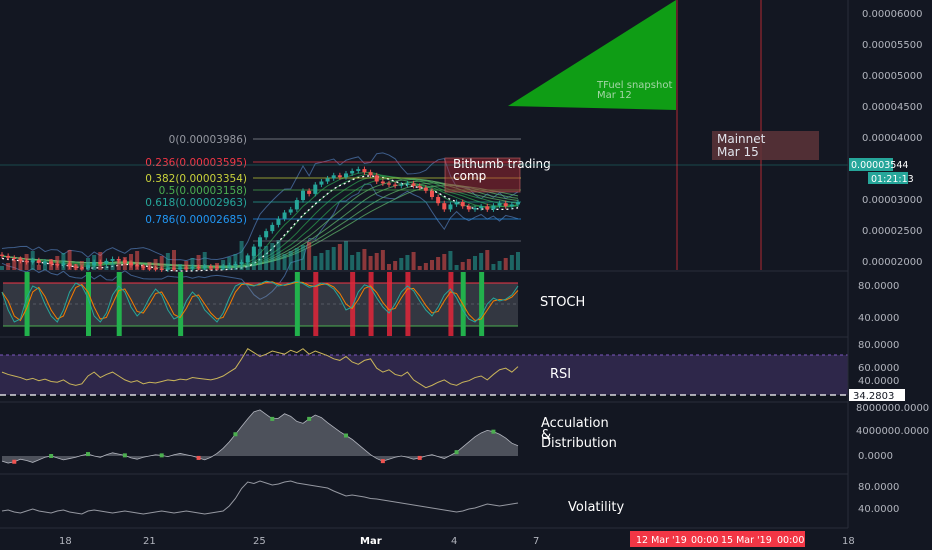 This screenshot has width=932, height=550. I want to click on price-tick: 0.00005500, so click(892, 45).